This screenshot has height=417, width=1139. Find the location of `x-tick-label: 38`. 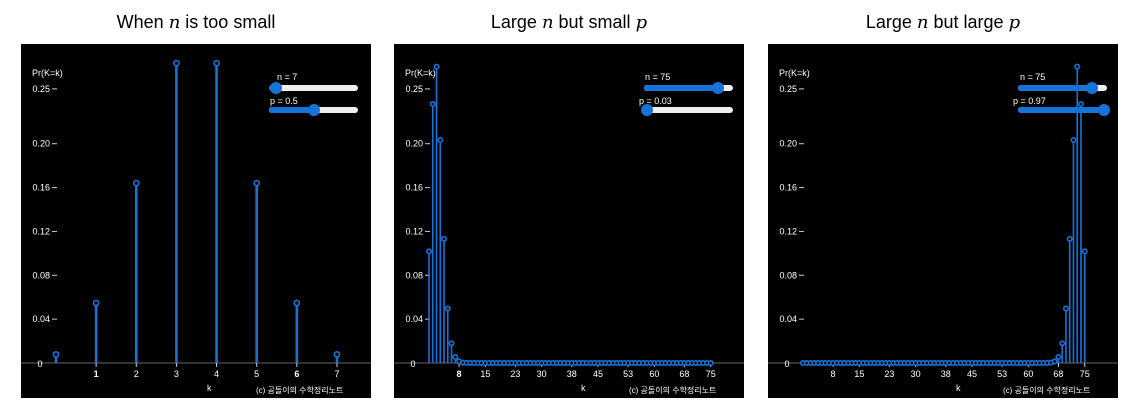

x-tick-label: 38 is located at coordinates (946, 374).